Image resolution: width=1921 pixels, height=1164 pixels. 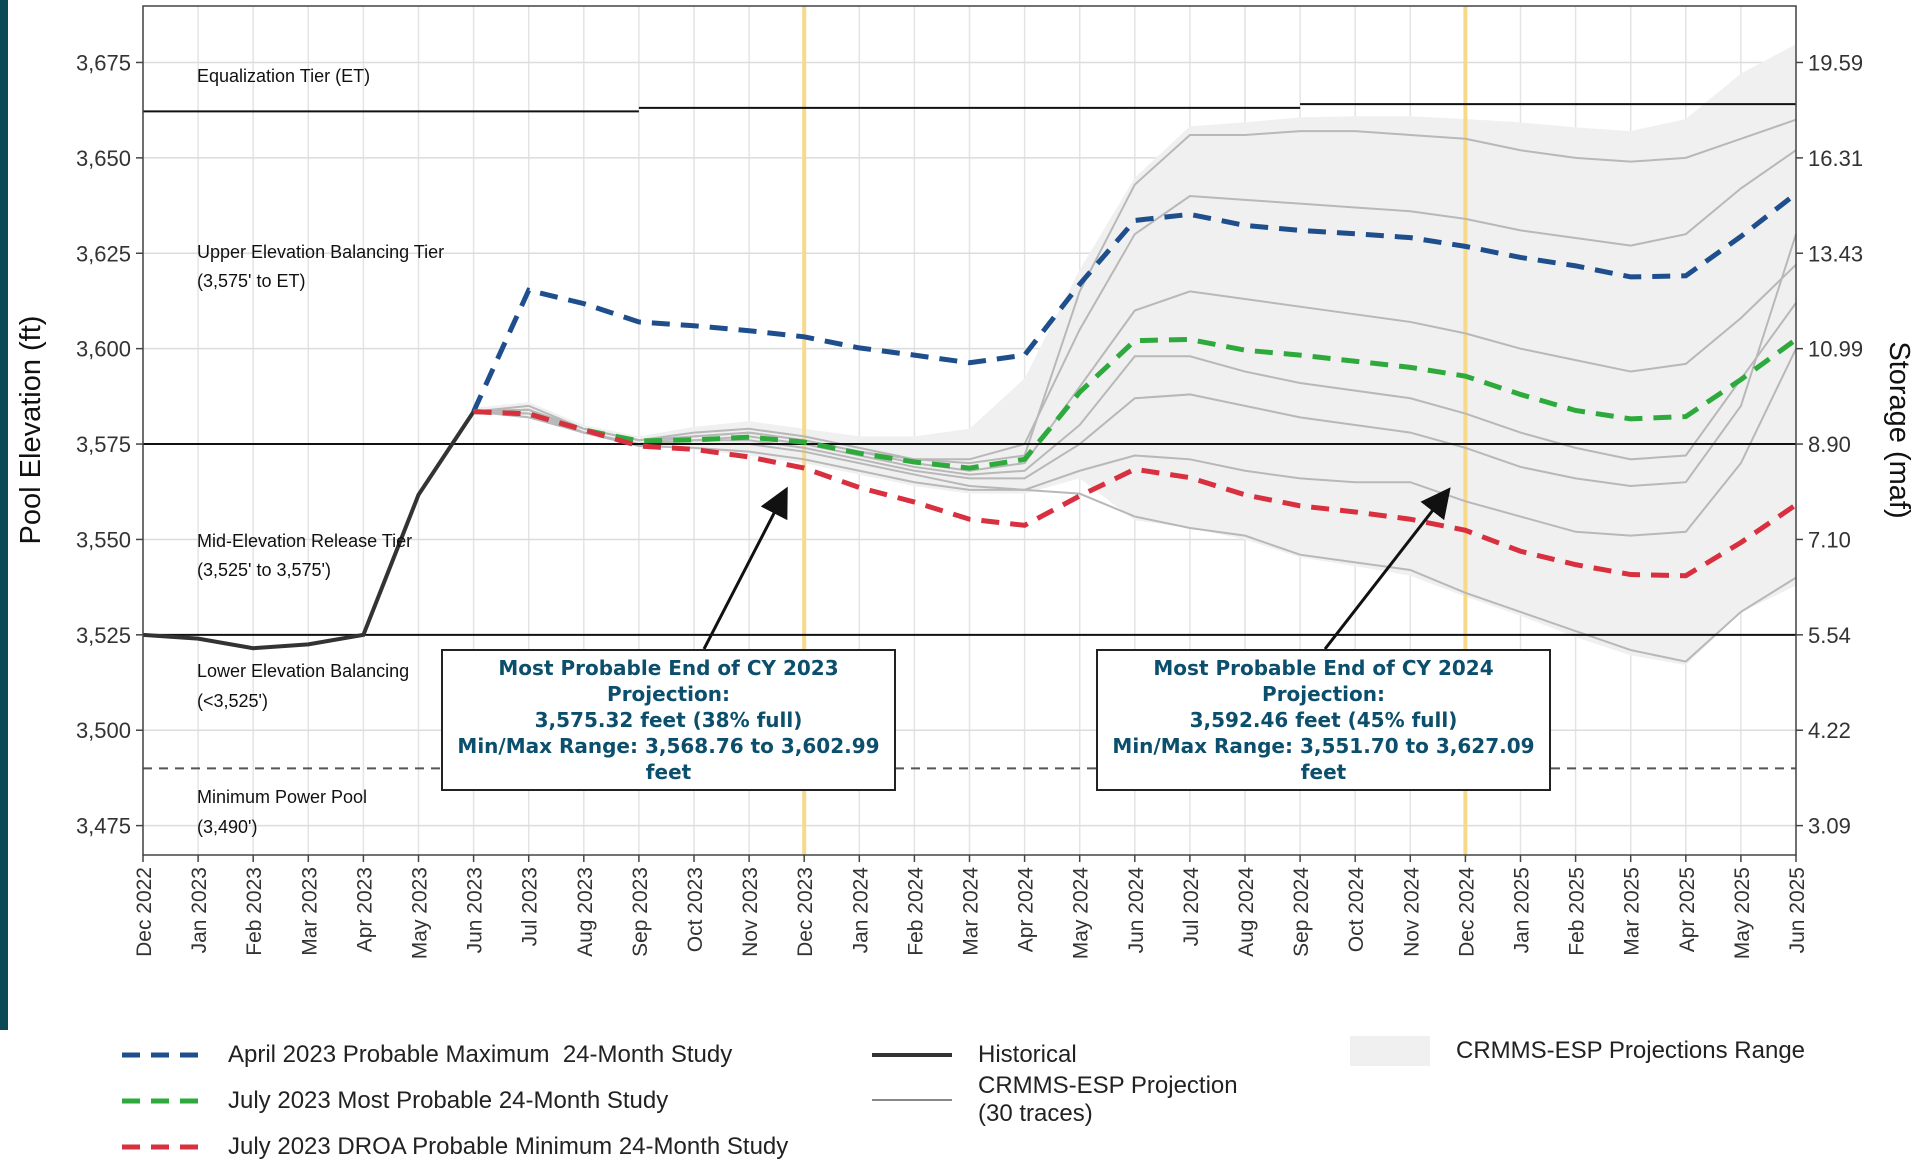 What do you see at coordinates (1835, 253) in the screenshot?
I see `y2-tick-label: 13.43` at bounding box center [1835, 253].